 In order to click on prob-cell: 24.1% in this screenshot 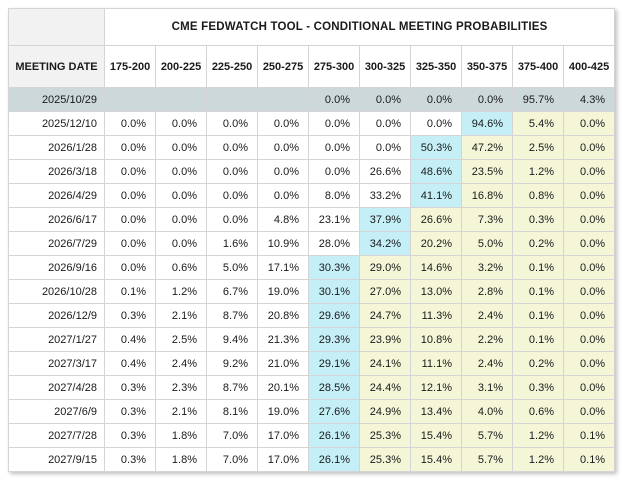, I will do `click(385, 363)`.